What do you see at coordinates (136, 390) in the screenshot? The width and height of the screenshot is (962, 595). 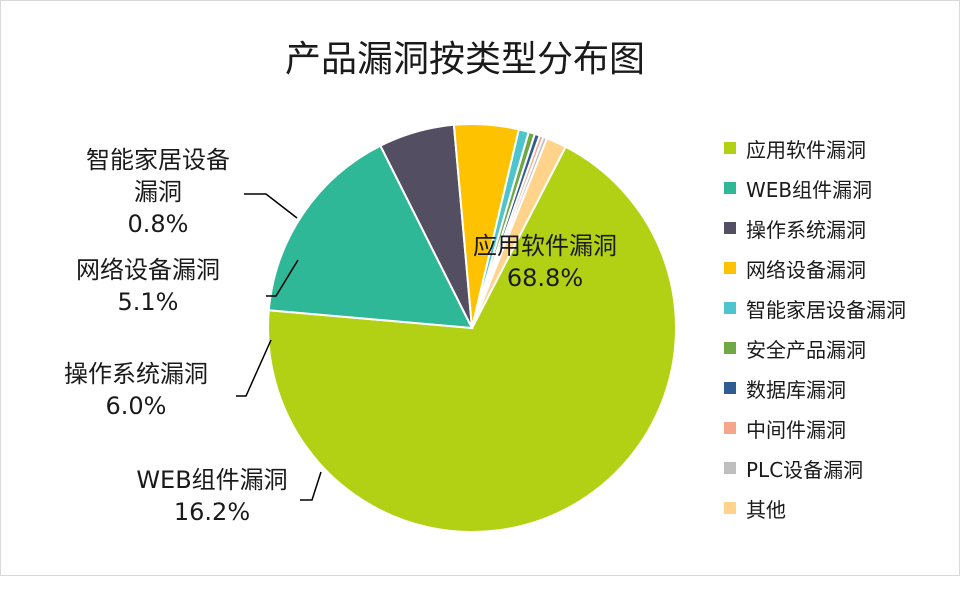 I see `data-label-3: 操作系统漏洞 6.0%` at bounding box center [136, 390].